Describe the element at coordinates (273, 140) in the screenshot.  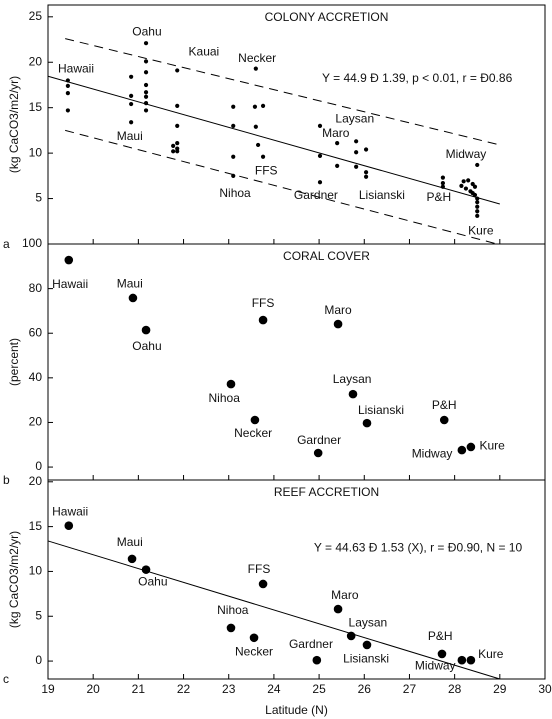
I see `fit-line` at that location.